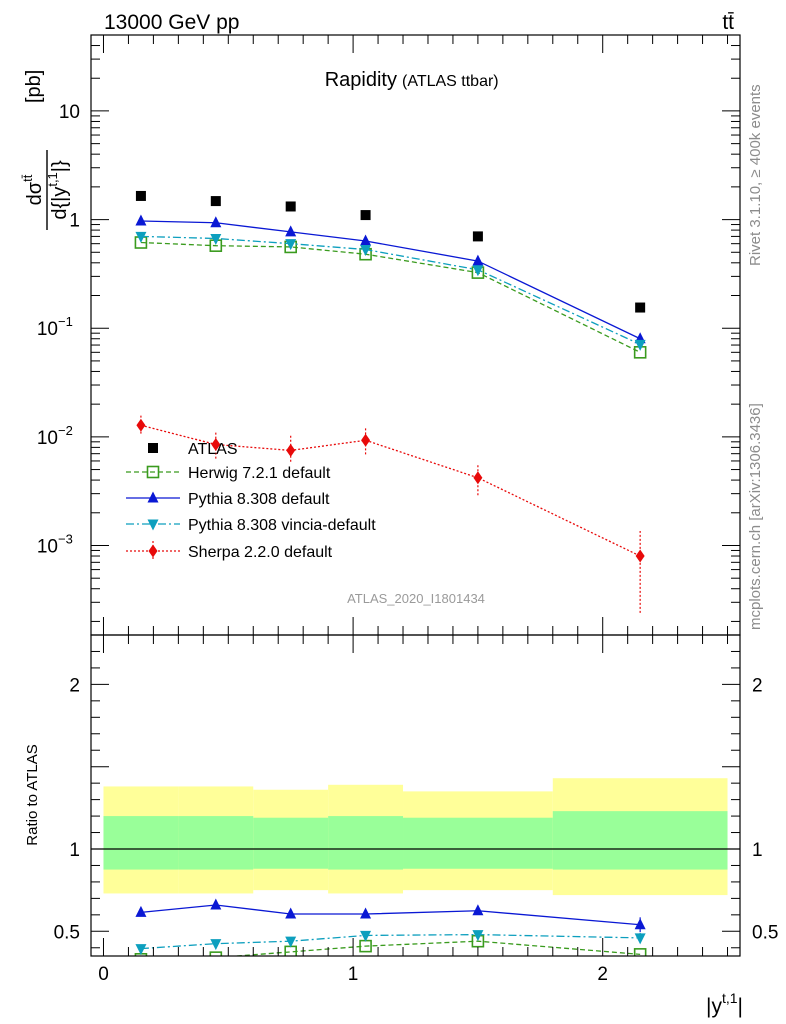 The image size is (786, 1024). I want to click on sherpa-line, so click(390, 490).